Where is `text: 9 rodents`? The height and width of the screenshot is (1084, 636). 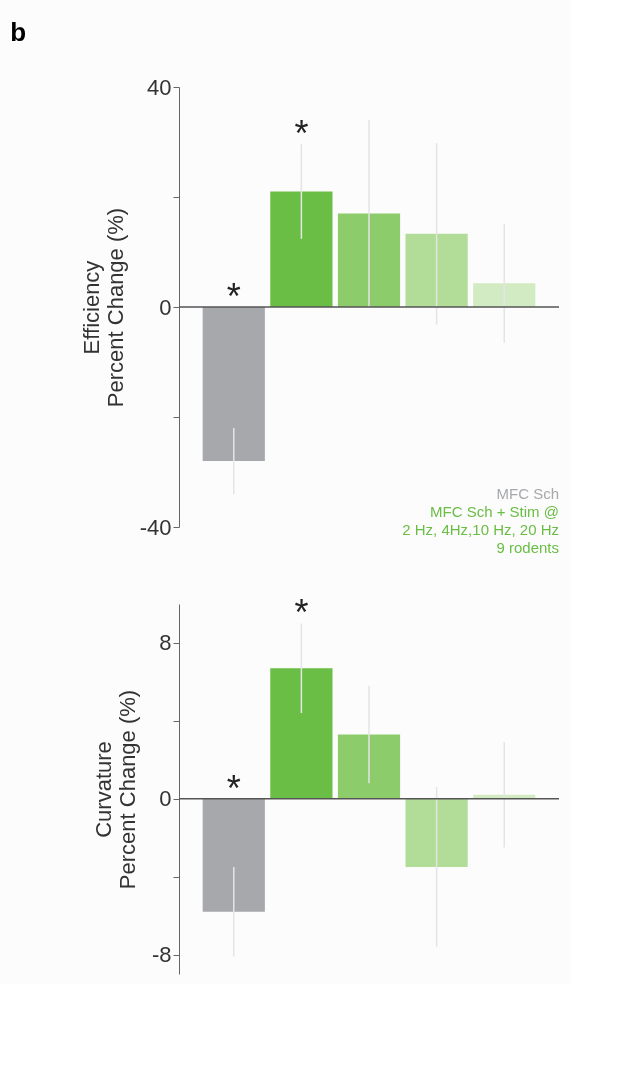
text: 9 rodents is located at coordinates (527, 547).